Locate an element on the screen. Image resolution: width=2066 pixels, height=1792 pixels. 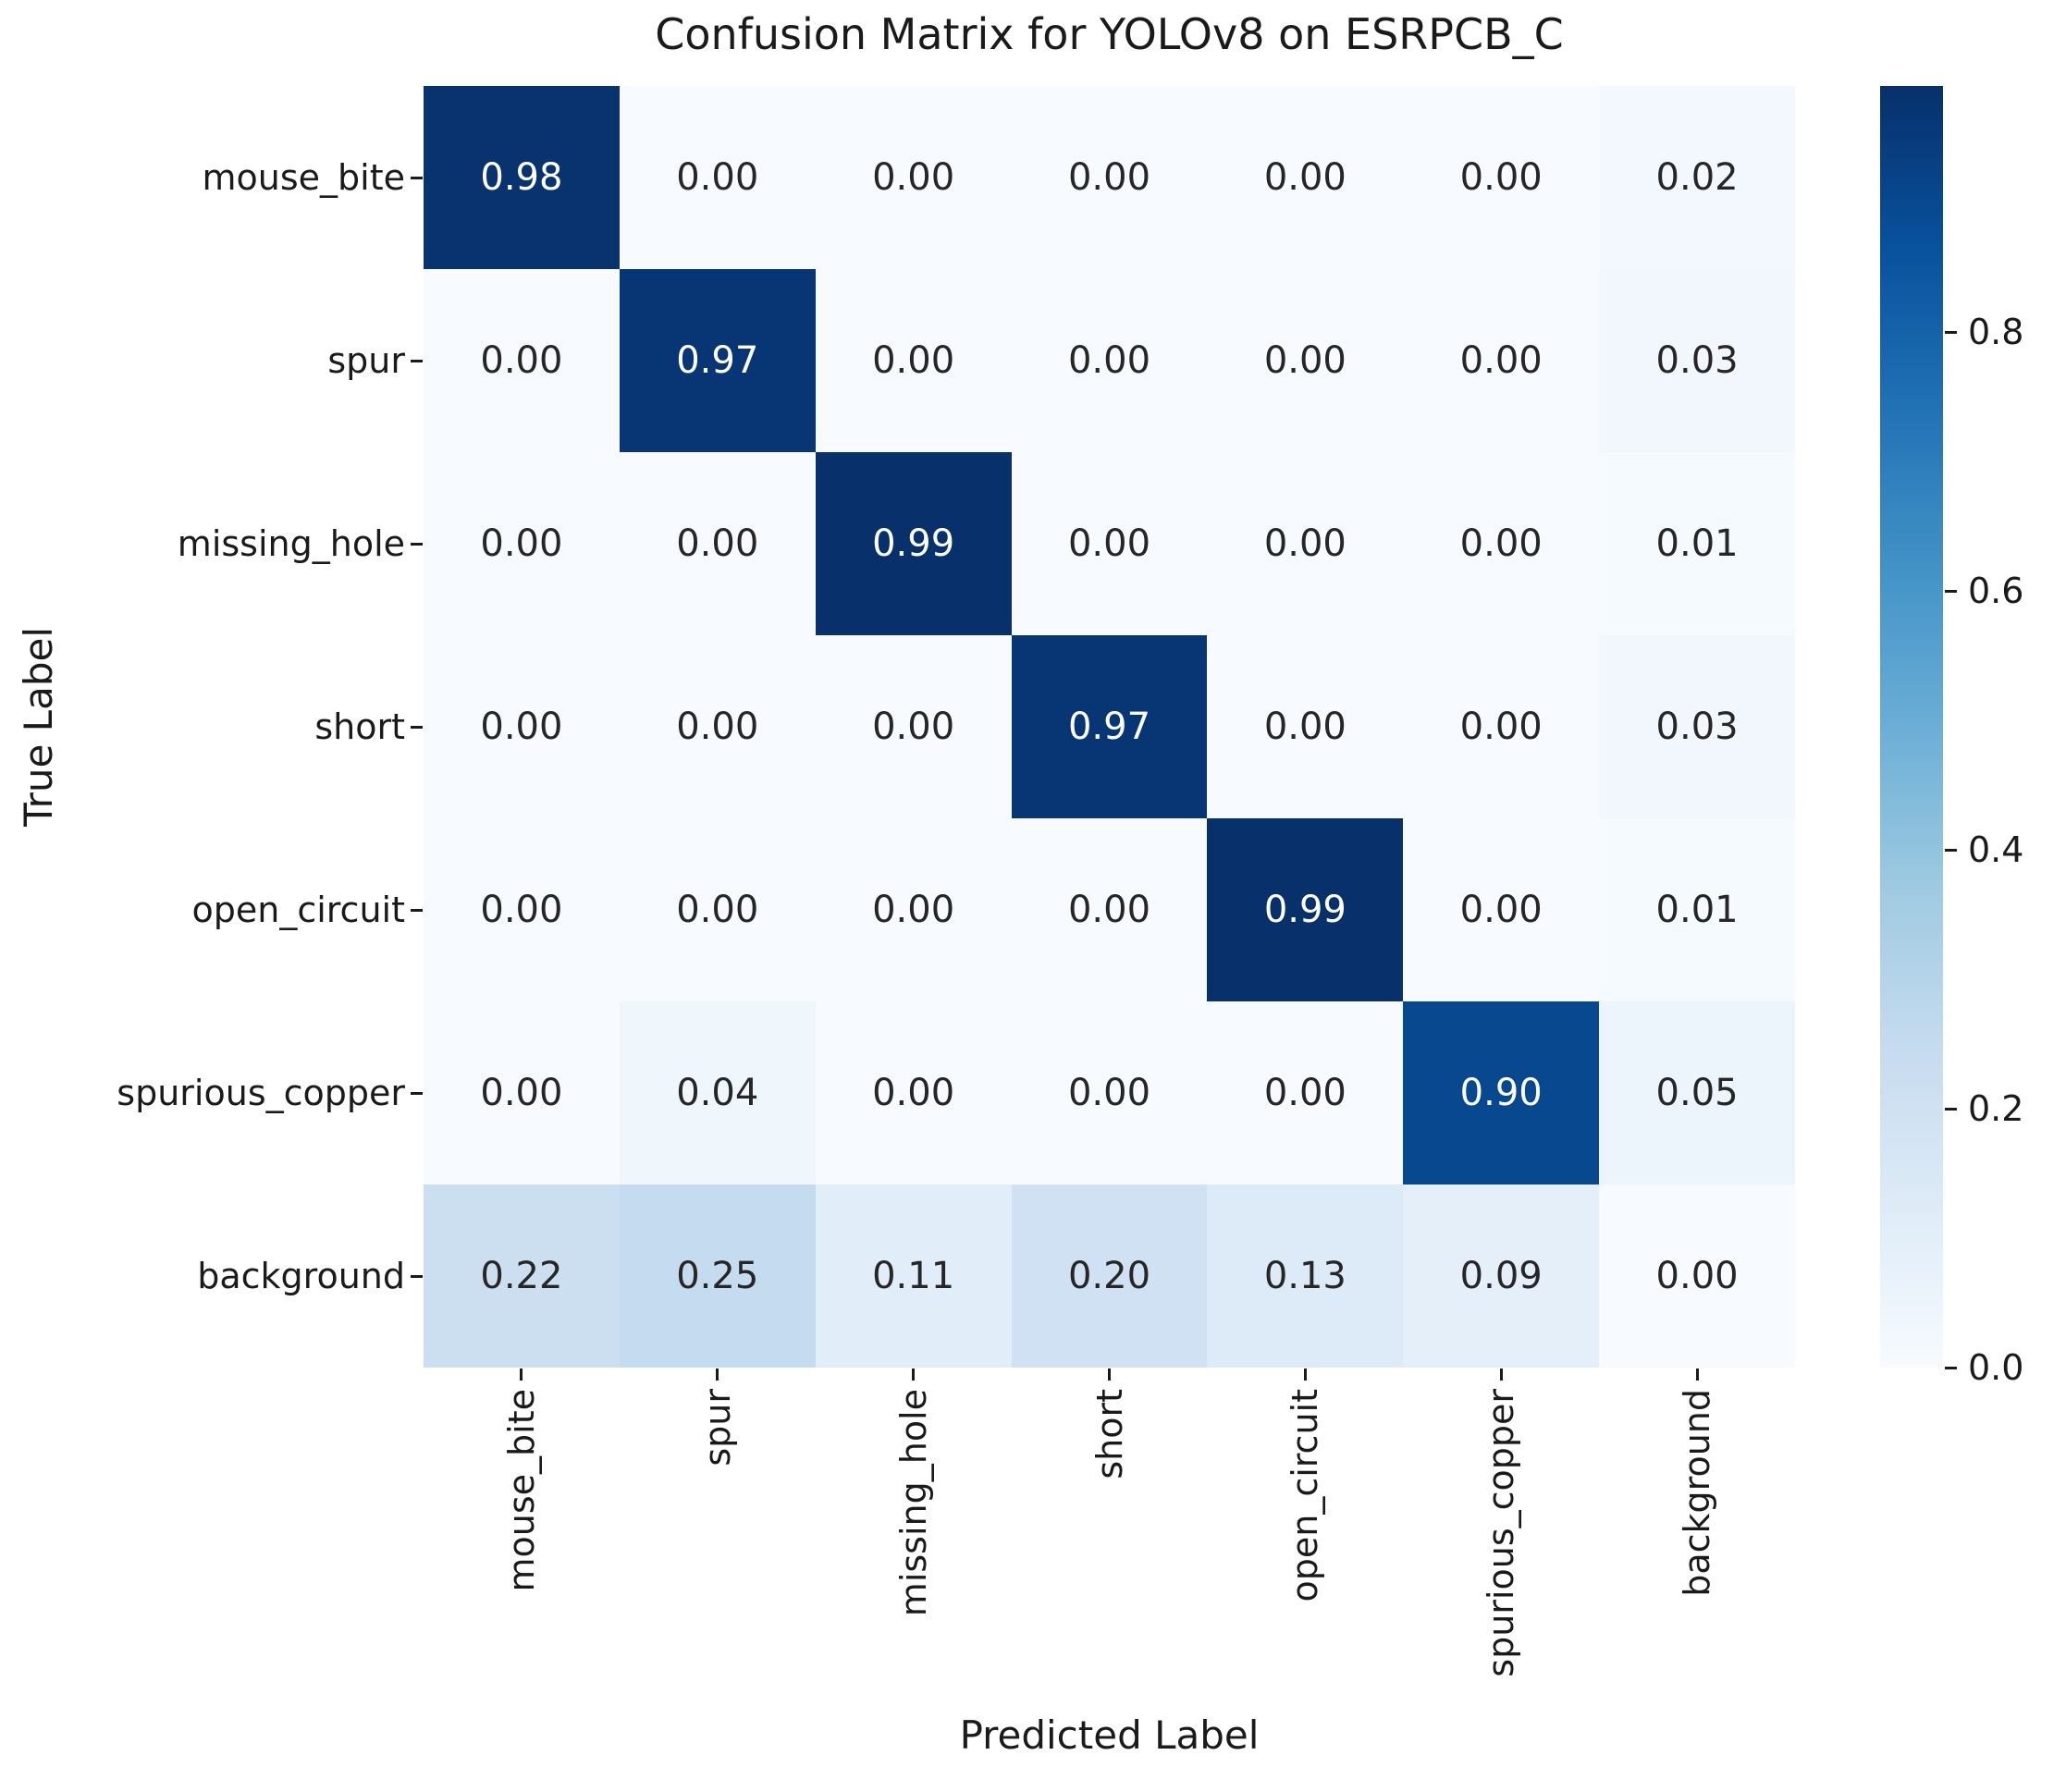
heatmap-cell: 0.25 is located at coordinates (717, 1276).